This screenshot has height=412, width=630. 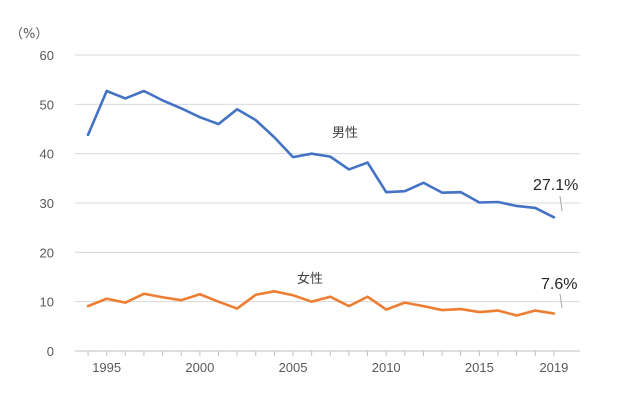 I want to click on y-tick-label-30: 30, so click(x=47, y=203).